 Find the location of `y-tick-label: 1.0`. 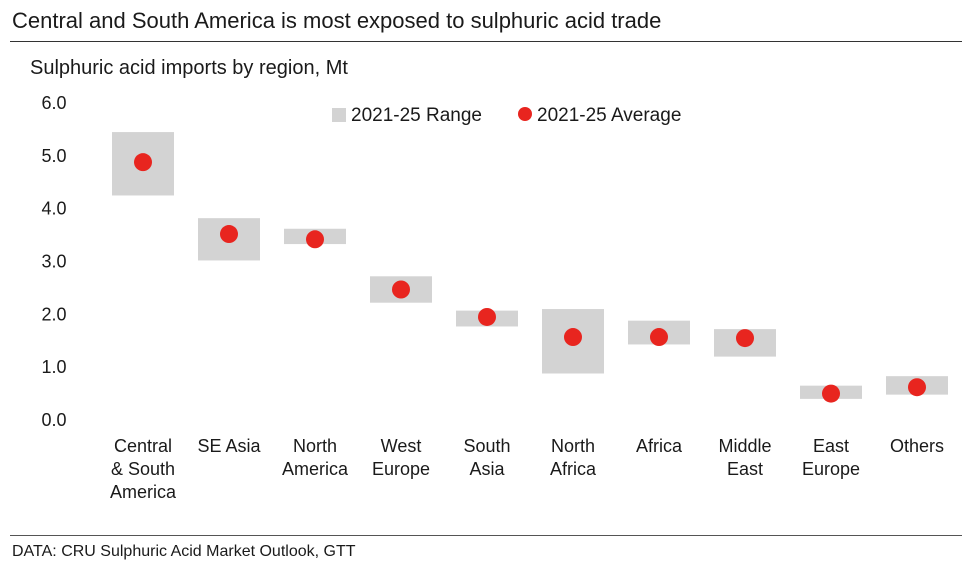

y-tick-label: 1.0 is located at coordinates (53, 367).